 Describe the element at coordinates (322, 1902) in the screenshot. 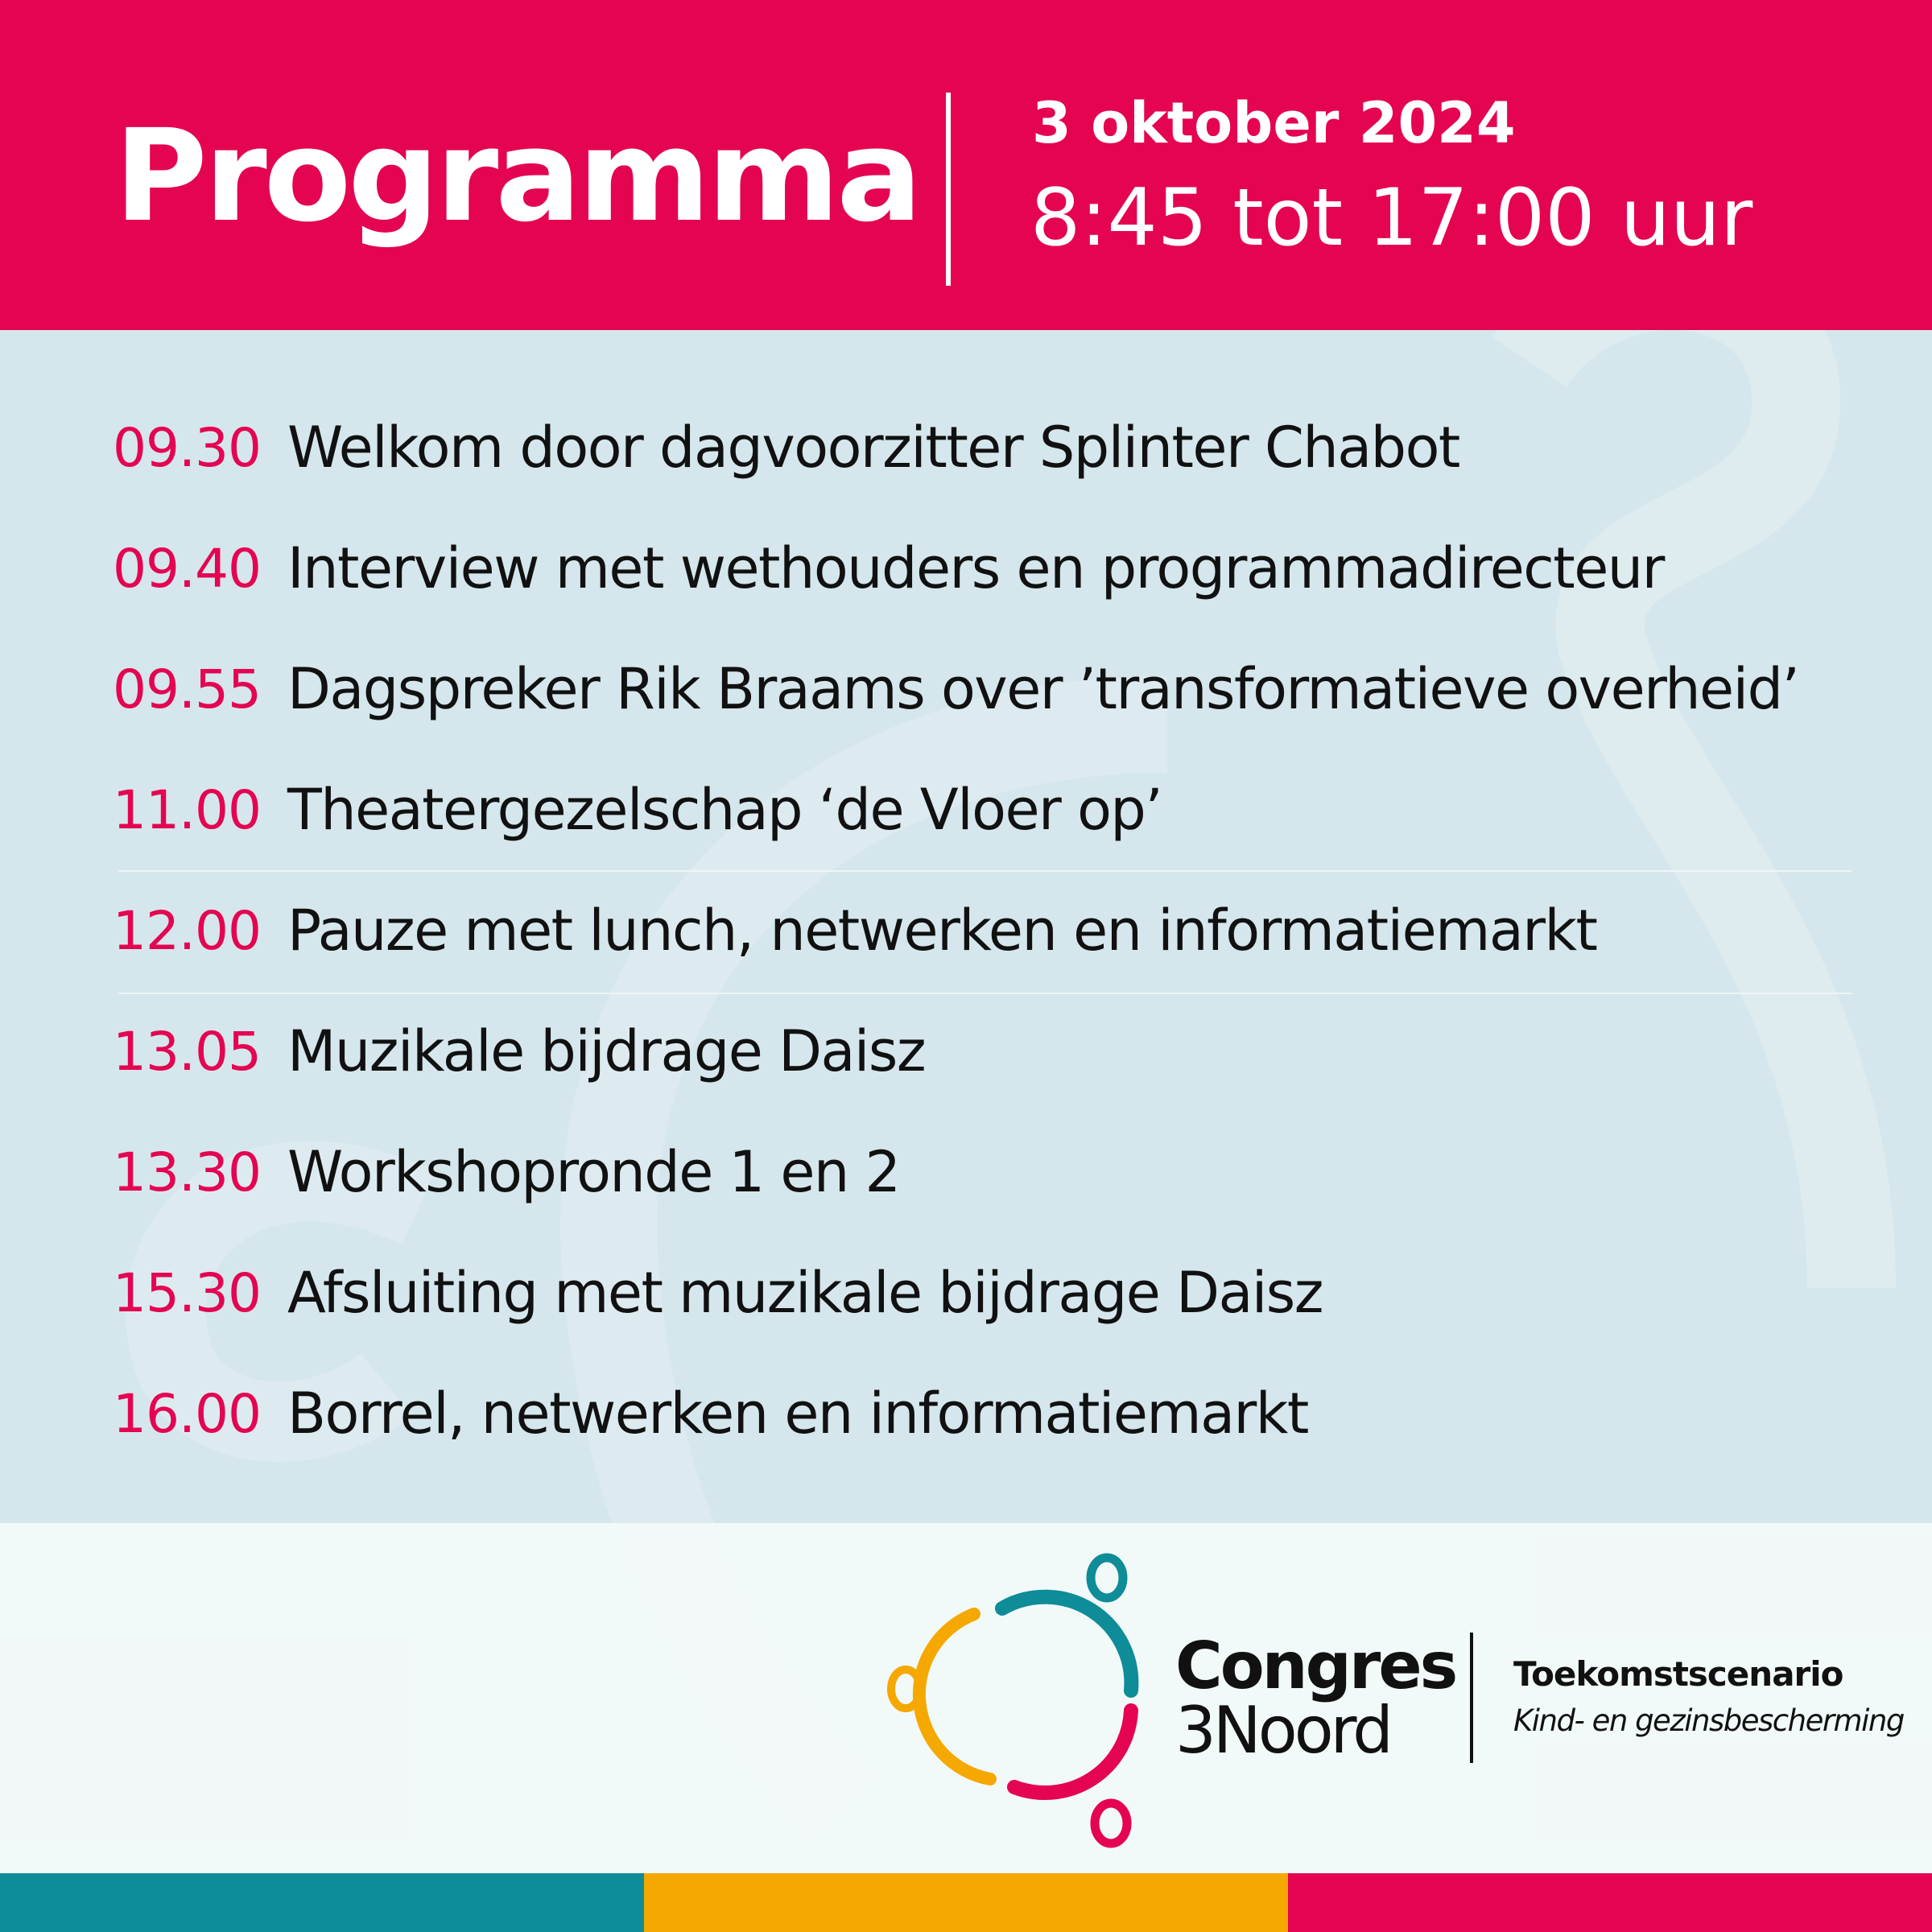

I see `teal-bar` at that location.